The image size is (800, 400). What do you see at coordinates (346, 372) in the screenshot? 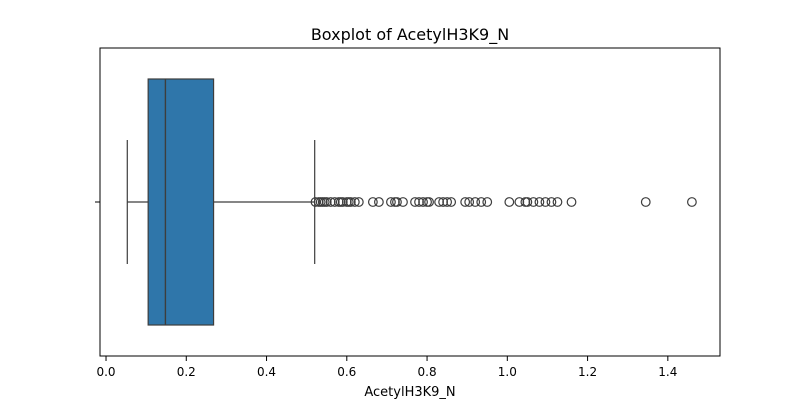
I see `x-tick-label: 0.6` at bounding box center [346, 372].